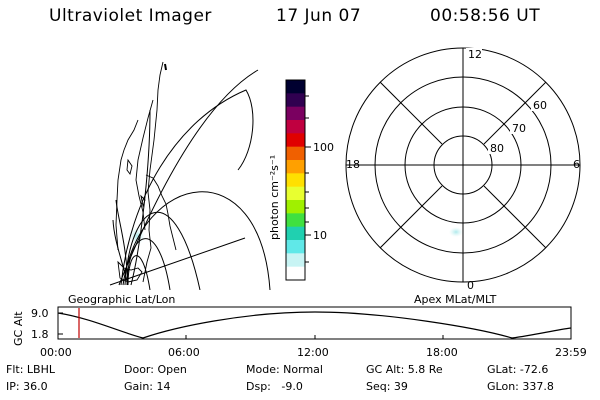  What do you see at coordinates (27, 386) in the screenshot?
I see `ip-info: IP: 36.0` at bounding box center [27, 386].